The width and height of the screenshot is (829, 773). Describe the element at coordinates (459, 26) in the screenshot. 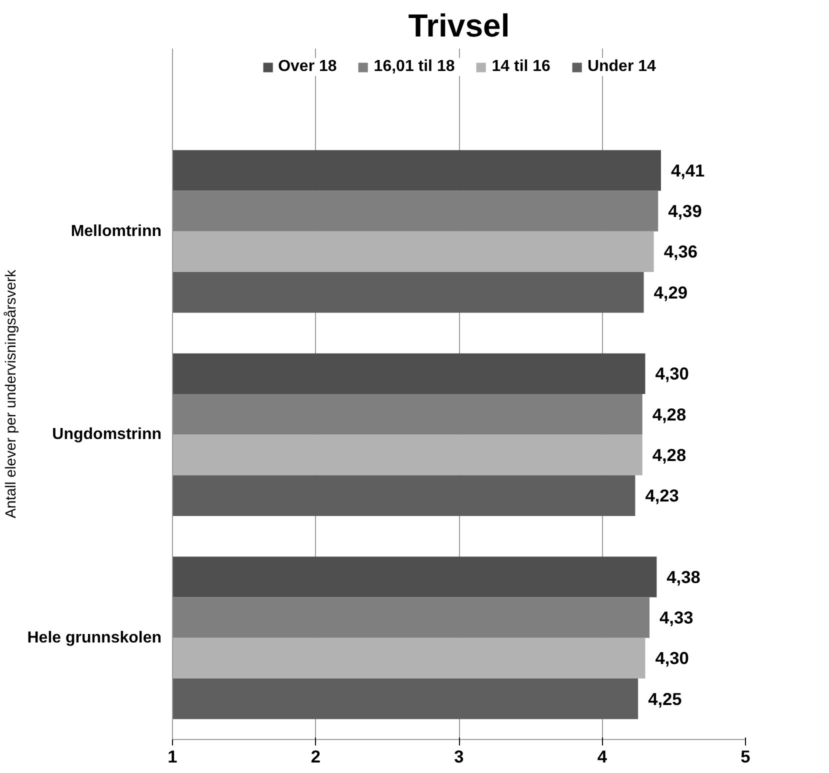

I see `chart-title: Trivsel` at that location.